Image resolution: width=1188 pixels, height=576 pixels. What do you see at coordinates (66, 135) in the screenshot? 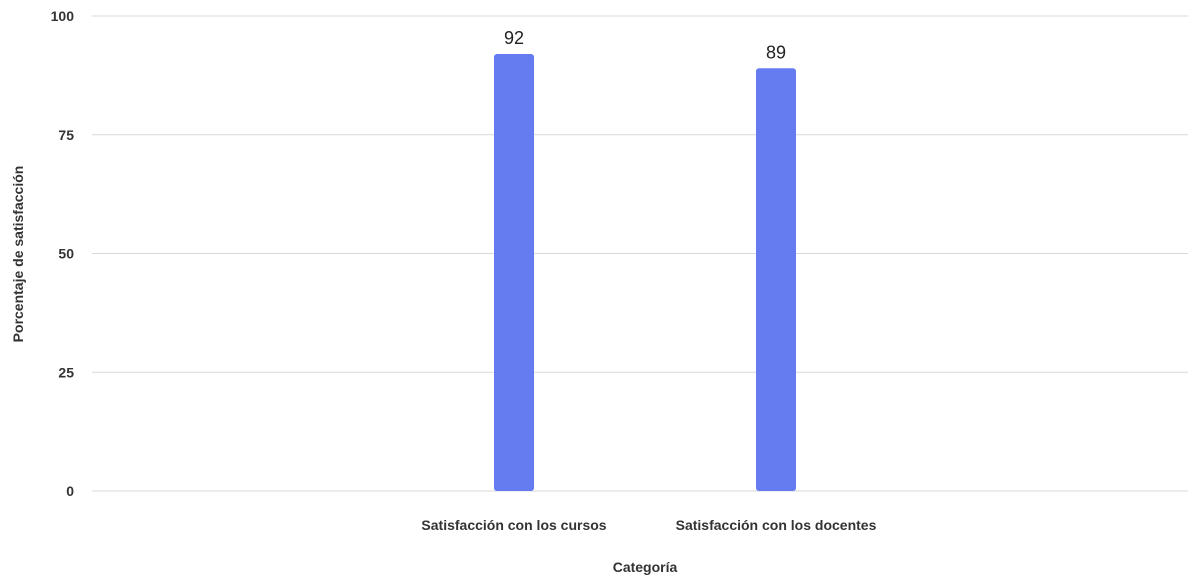
I see `y-tick-label: 75` at bounding box center [66, 135].